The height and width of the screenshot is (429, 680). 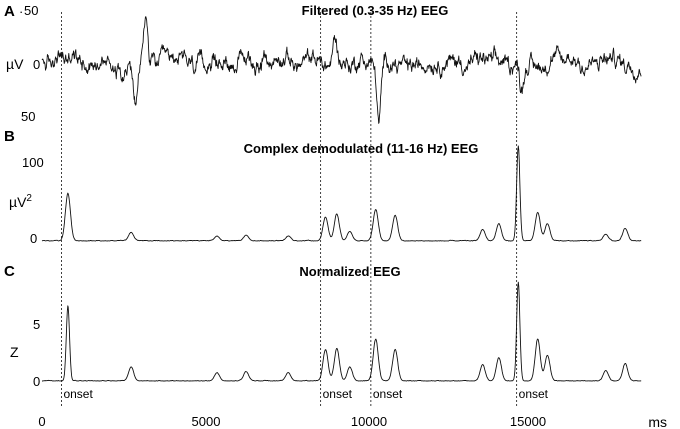 I want to click on panel-a-tick-top: 50, so click(x=31, y=10).